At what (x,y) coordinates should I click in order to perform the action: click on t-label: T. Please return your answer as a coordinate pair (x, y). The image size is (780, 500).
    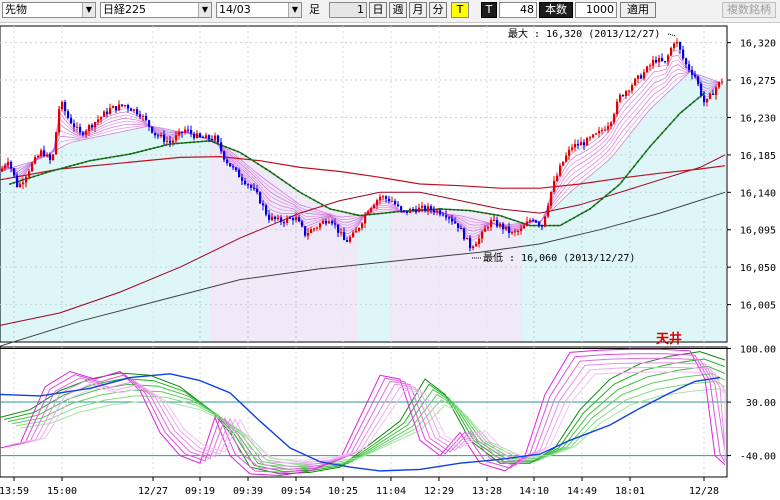
    Looking at the image, I should click on (489, 10).